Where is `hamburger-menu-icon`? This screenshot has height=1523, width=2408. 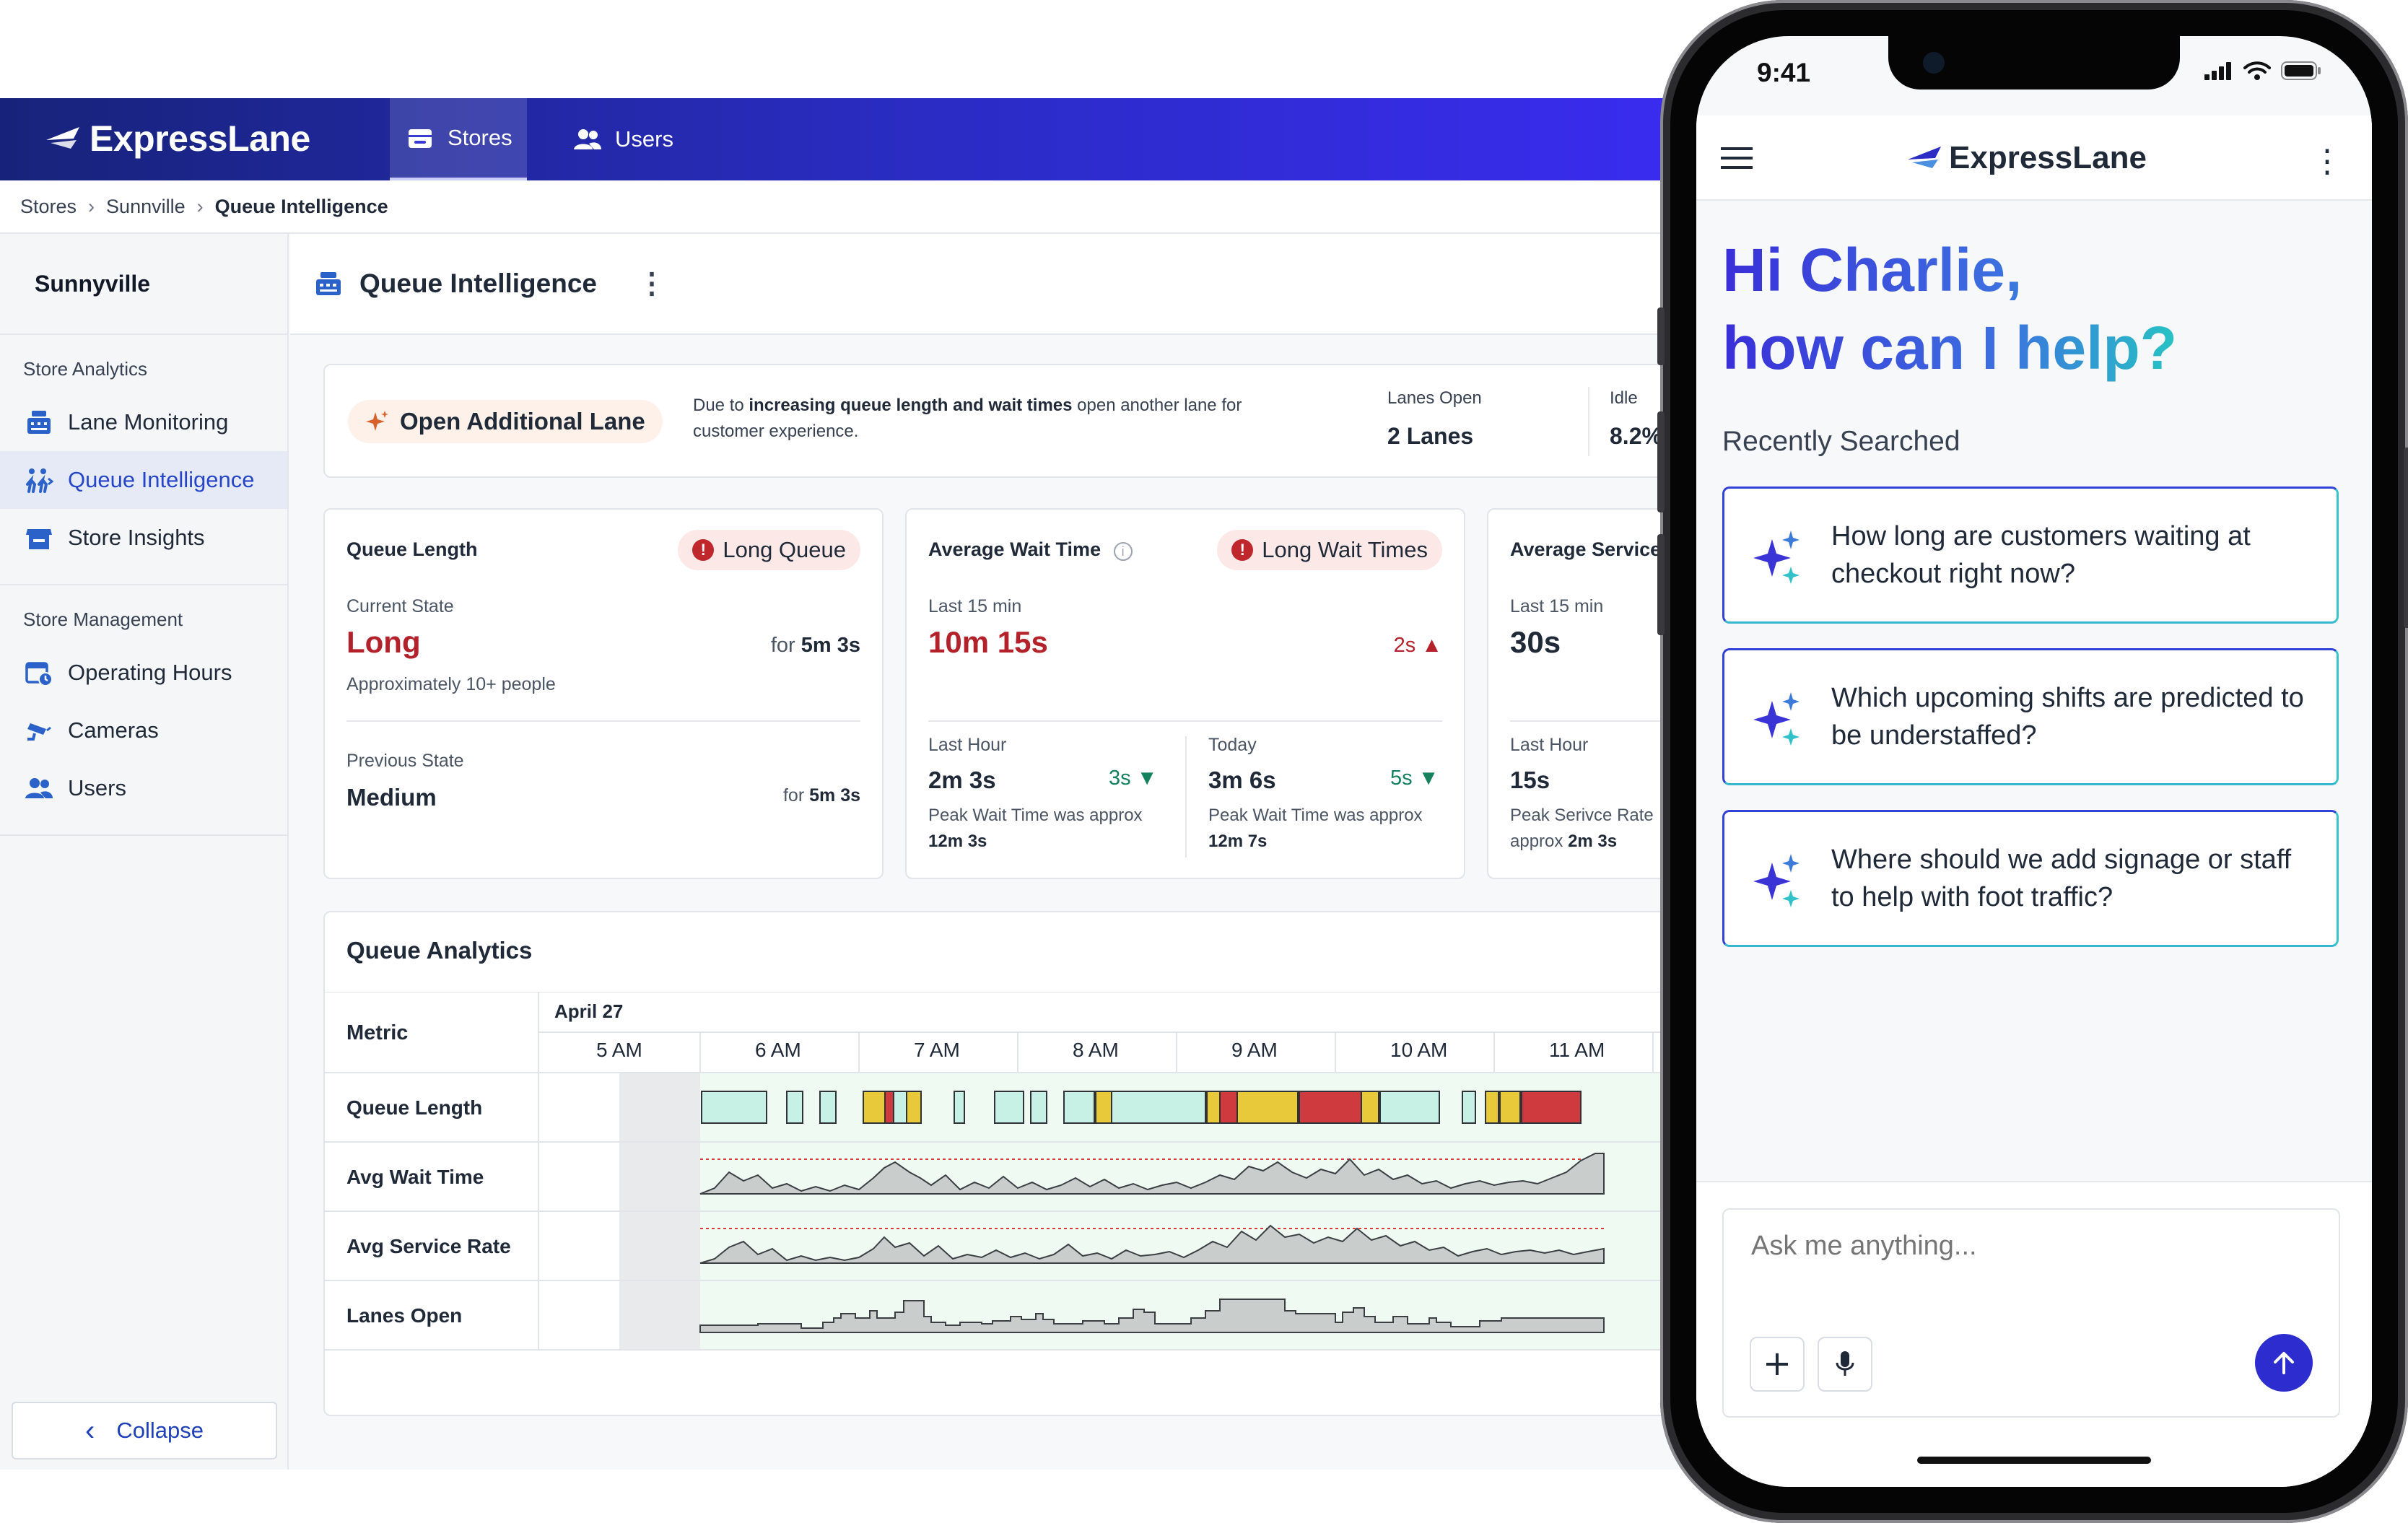 hamburger-menu-icon is located at coordinates (1737, 158).